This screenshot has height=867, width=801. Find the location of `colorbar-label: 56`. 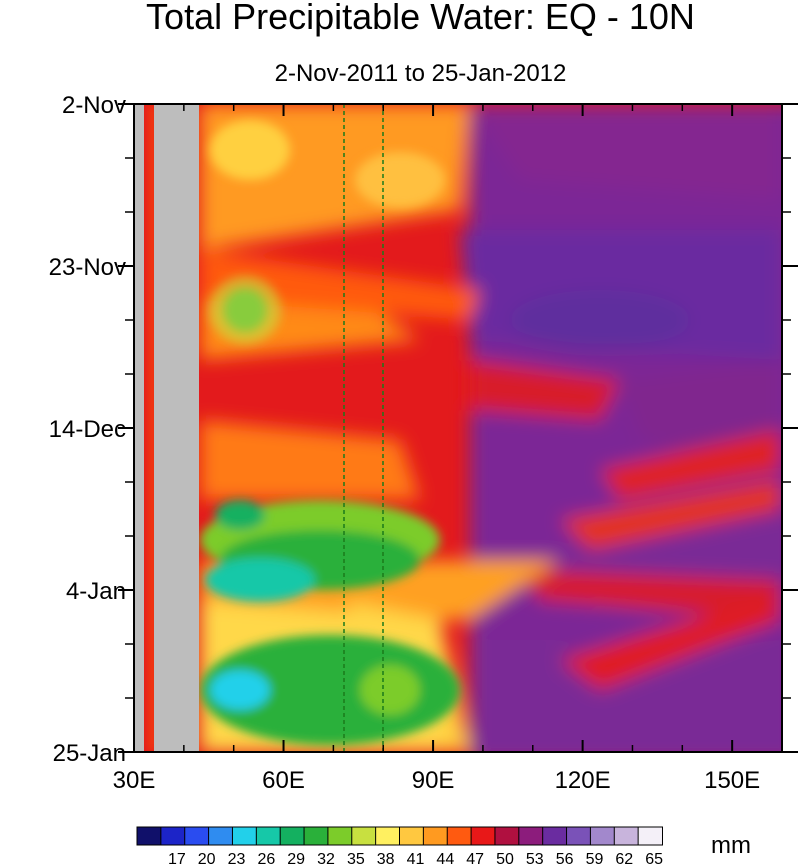

colorbar-label: 56 is located at coordinates (565, 859).